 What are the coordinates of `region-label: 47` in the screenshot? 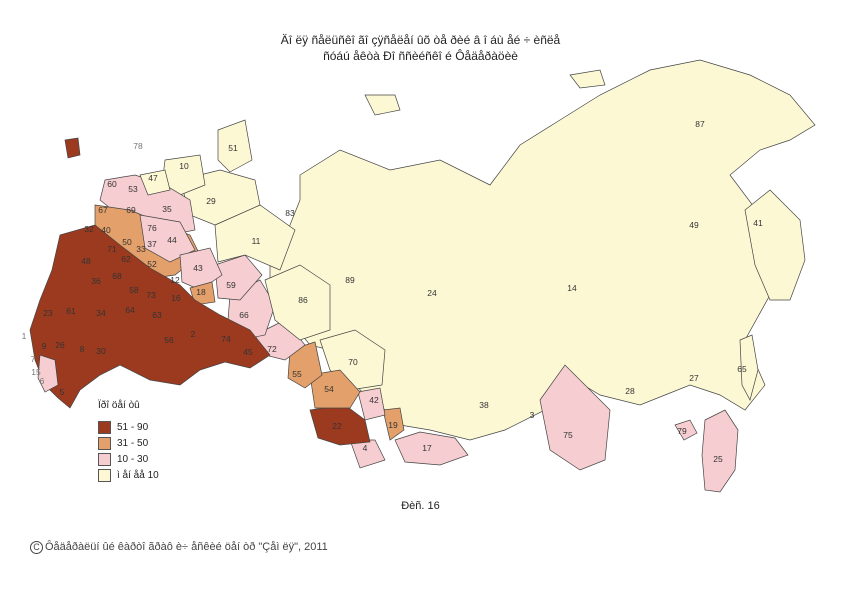 It's located at (153, 178).